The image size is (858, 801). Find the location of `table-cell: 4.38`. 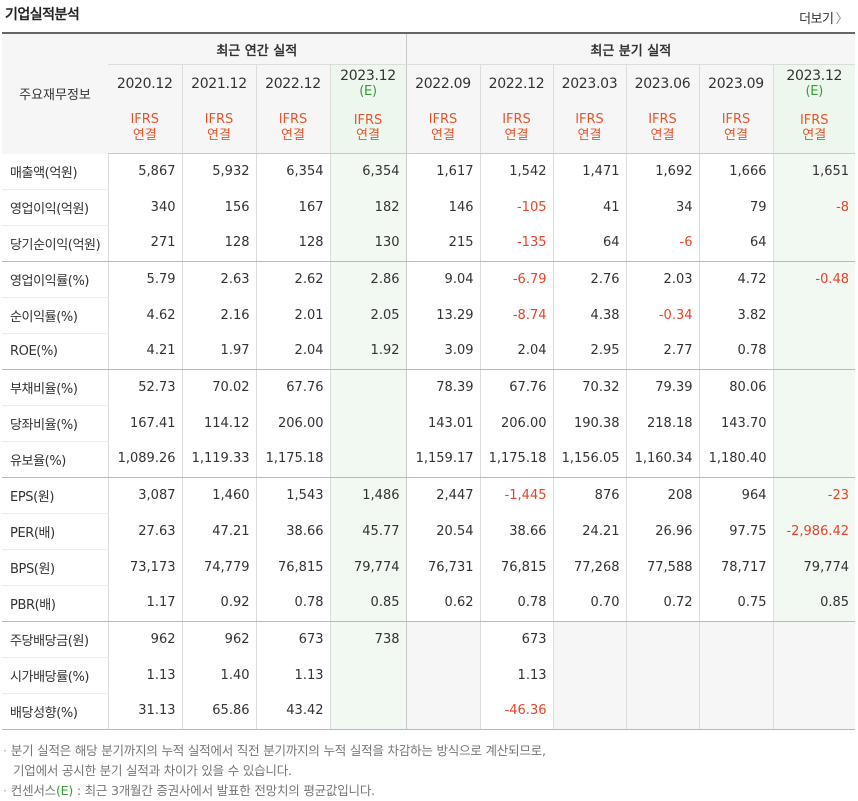

table-cell: 4.38 is located at coordinates (589, 315).